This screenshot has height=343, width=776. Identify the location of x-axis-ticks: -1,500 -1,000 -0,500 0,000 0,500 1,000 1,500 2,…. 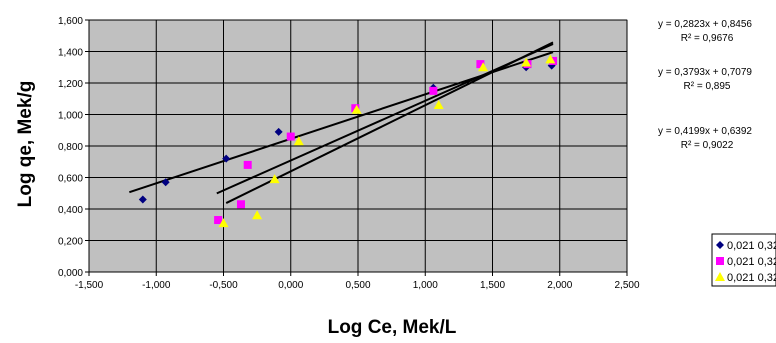
(357, 281).